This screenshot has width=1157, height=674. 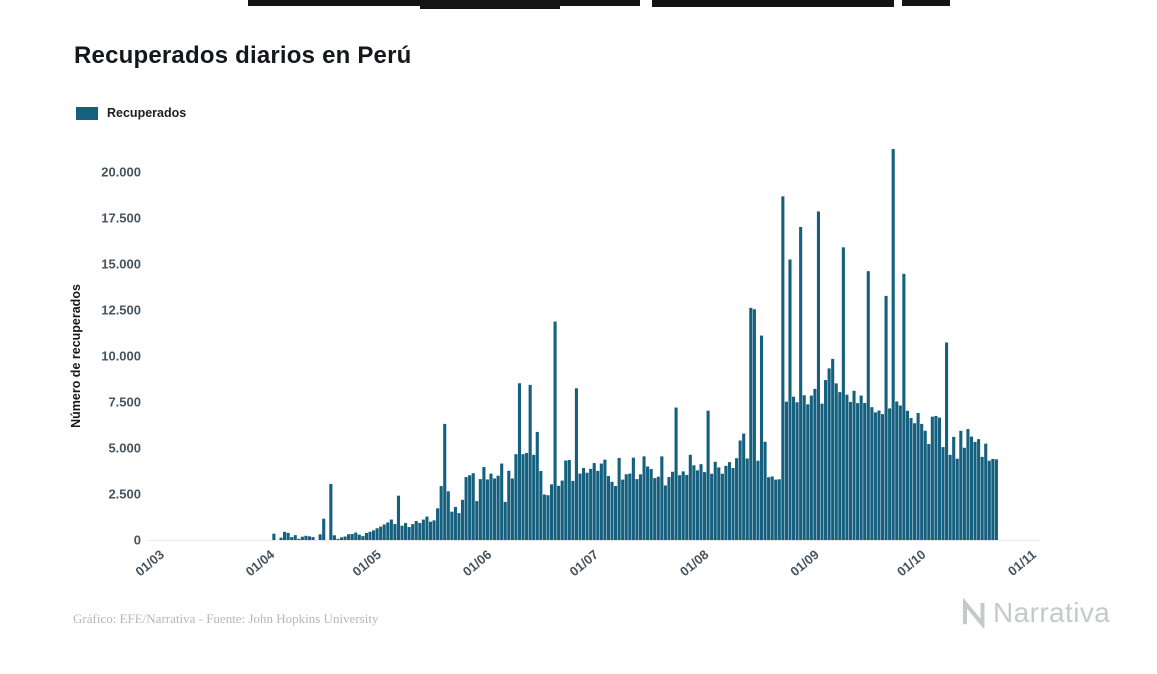 What do you see at coordinates (147, 113) in the screenshot?
I see `legend-label: Recuperados` at bounding box center [147, 113].